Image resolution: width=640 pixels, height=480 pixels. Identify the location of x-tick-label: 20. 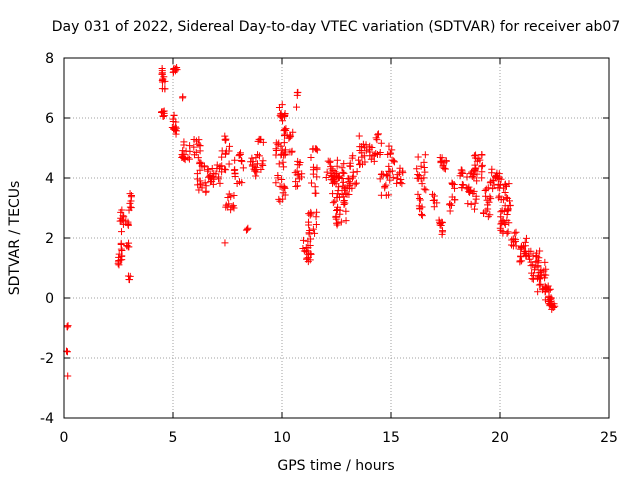
(500, 438).